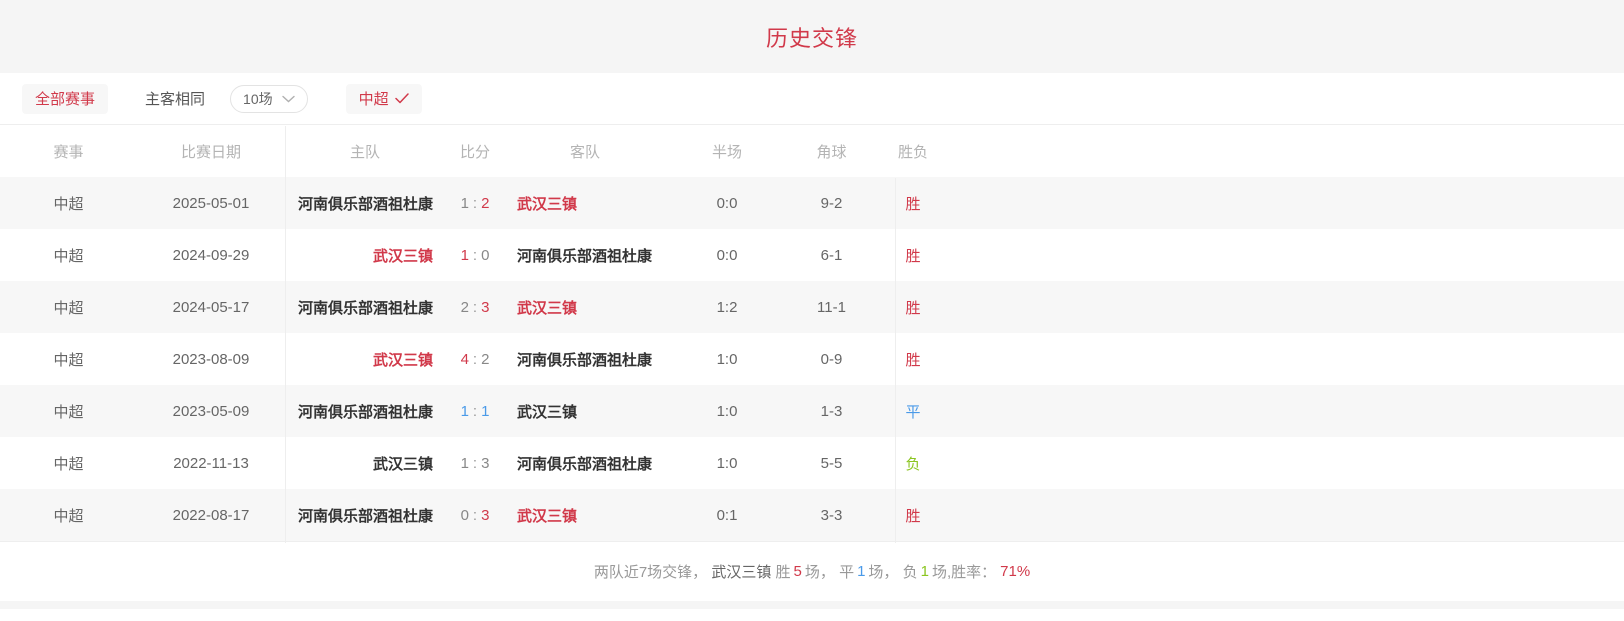 This screenshot has height=621, width=1624. I want to click on cell-score: 1:3, so click(475, 463).